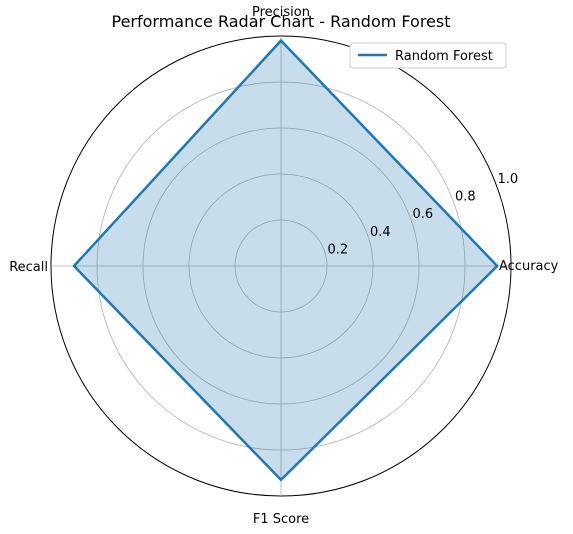 The width and height of the screenshot is (573, 534). I want to click on r-tick-label: 0.6, so click(422, 214).